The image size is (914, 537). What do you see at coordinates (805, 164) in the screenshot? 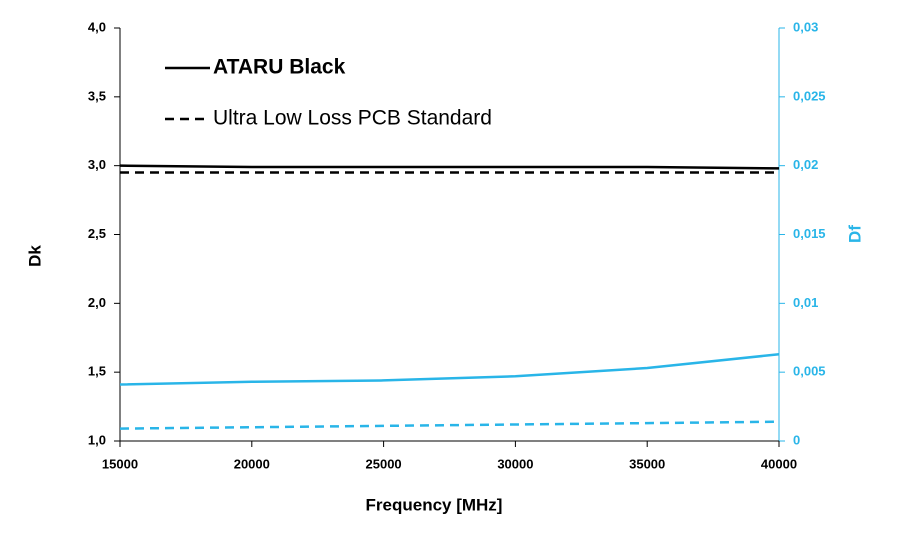
I see `y2-tick-label: 0,02` at bounding box center [805, 164].